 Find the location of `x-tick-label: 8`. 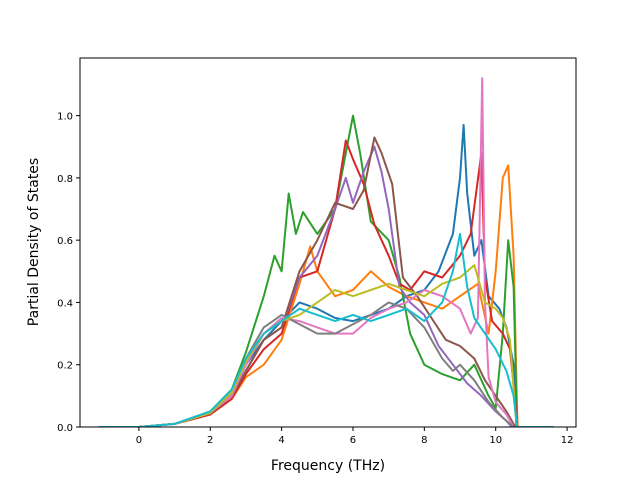

x-tick-label: 8 is located at coordinates (424, 440).